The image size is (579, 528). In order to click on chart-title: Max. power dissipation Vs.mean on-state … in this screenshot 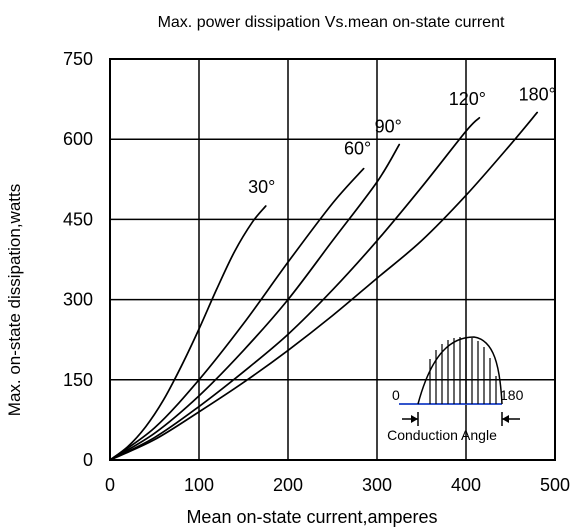, I will do `click(331, 22)`.